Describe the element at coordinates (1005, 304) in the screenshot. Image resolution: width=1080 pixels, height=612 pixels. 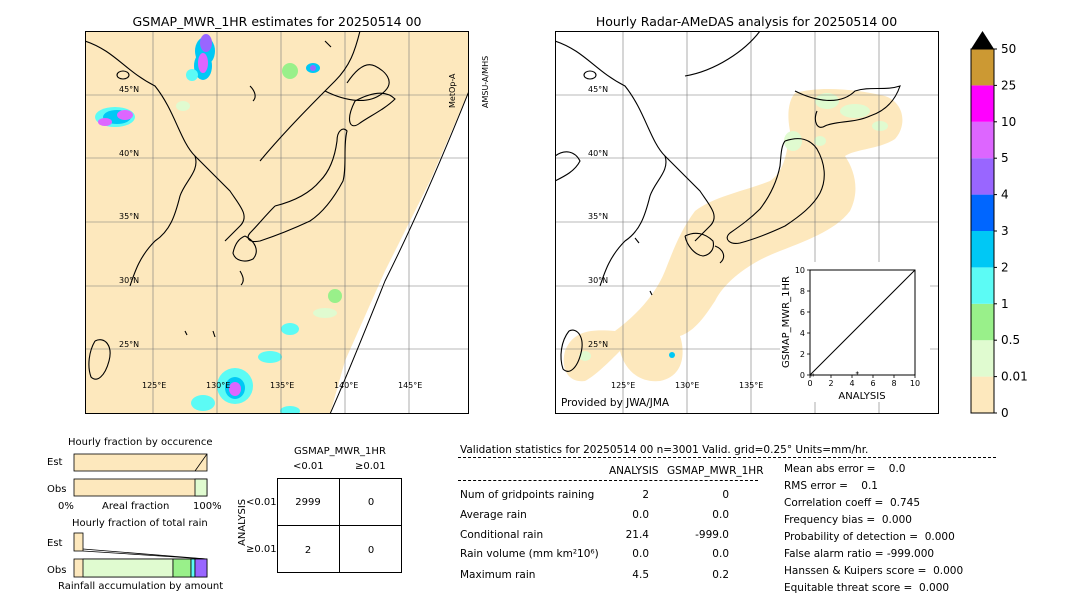
I see `colorbar-tick-label: 1` at that location.